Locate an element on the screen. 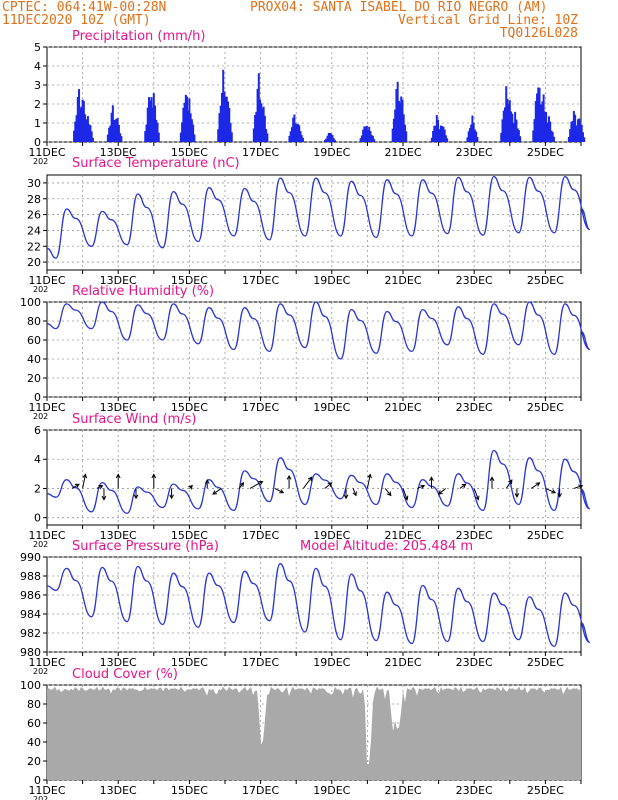  y-tick-label: 60 is located at coordinates (34, 723).